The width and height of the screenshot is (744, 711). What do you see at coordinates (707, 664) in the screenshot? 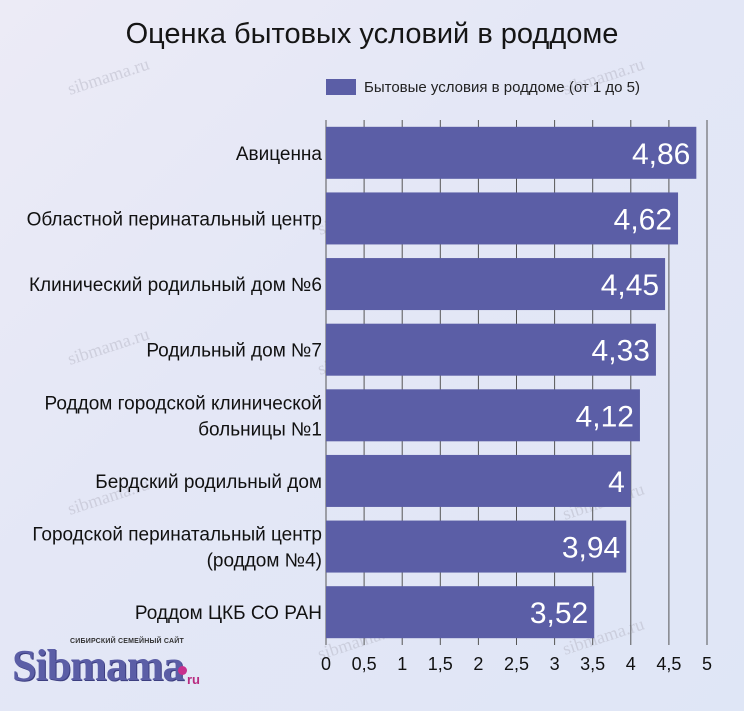
I see `x-tick-label: 5` at bounding box center [707, 664].